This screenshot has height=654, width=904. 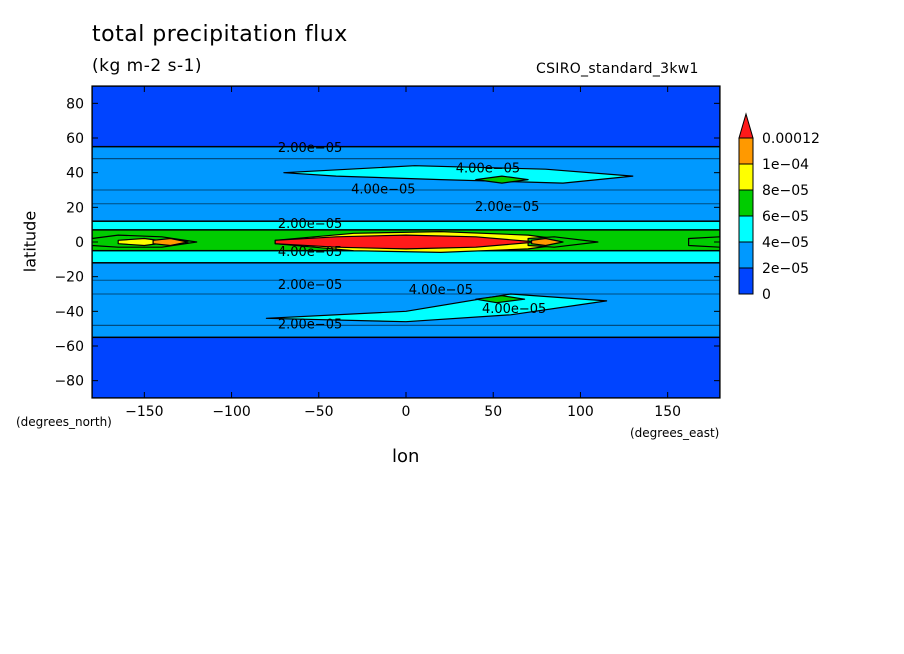 What do you see at coordinates (785, 191) in the screenshot?
I see `legend-label-2: 8e−05` at bounding box center [785, 191].